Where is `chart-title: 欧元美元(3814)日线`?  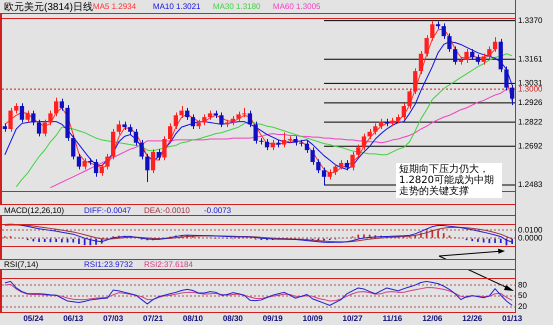 chart-title: 欧元美元(3814)日线 is located at coordinates (48, 7).